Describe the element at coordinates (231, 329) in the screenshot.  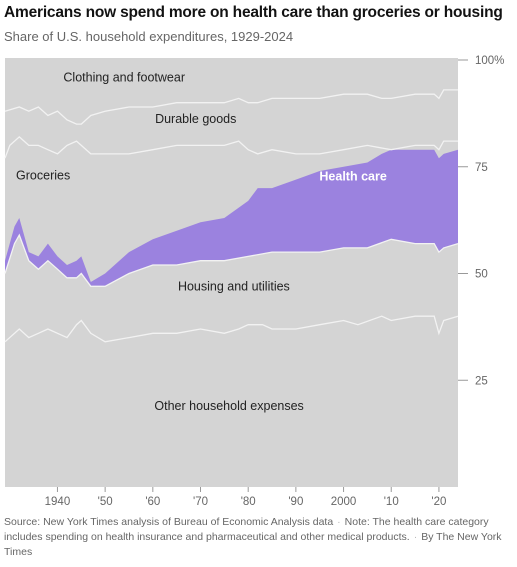
I see `other-household-expenses-boundary-line` at that location.